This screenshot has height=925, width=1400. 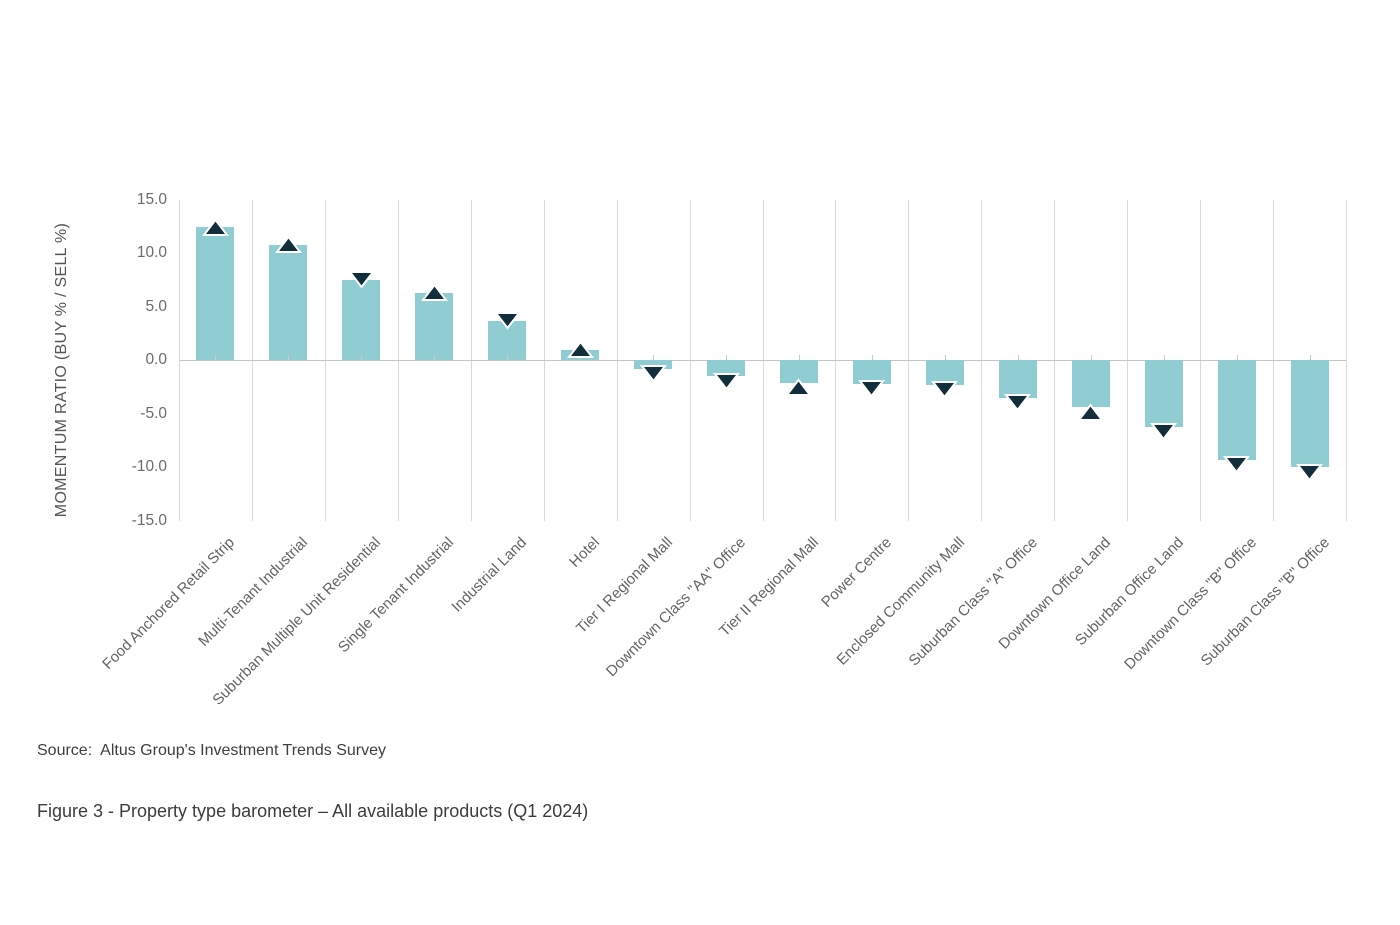 What do you see at coordinates (151, 253) in the screenshot?
I see `y-axis-tick-label: 10.0` at bounding box center [151, 253].